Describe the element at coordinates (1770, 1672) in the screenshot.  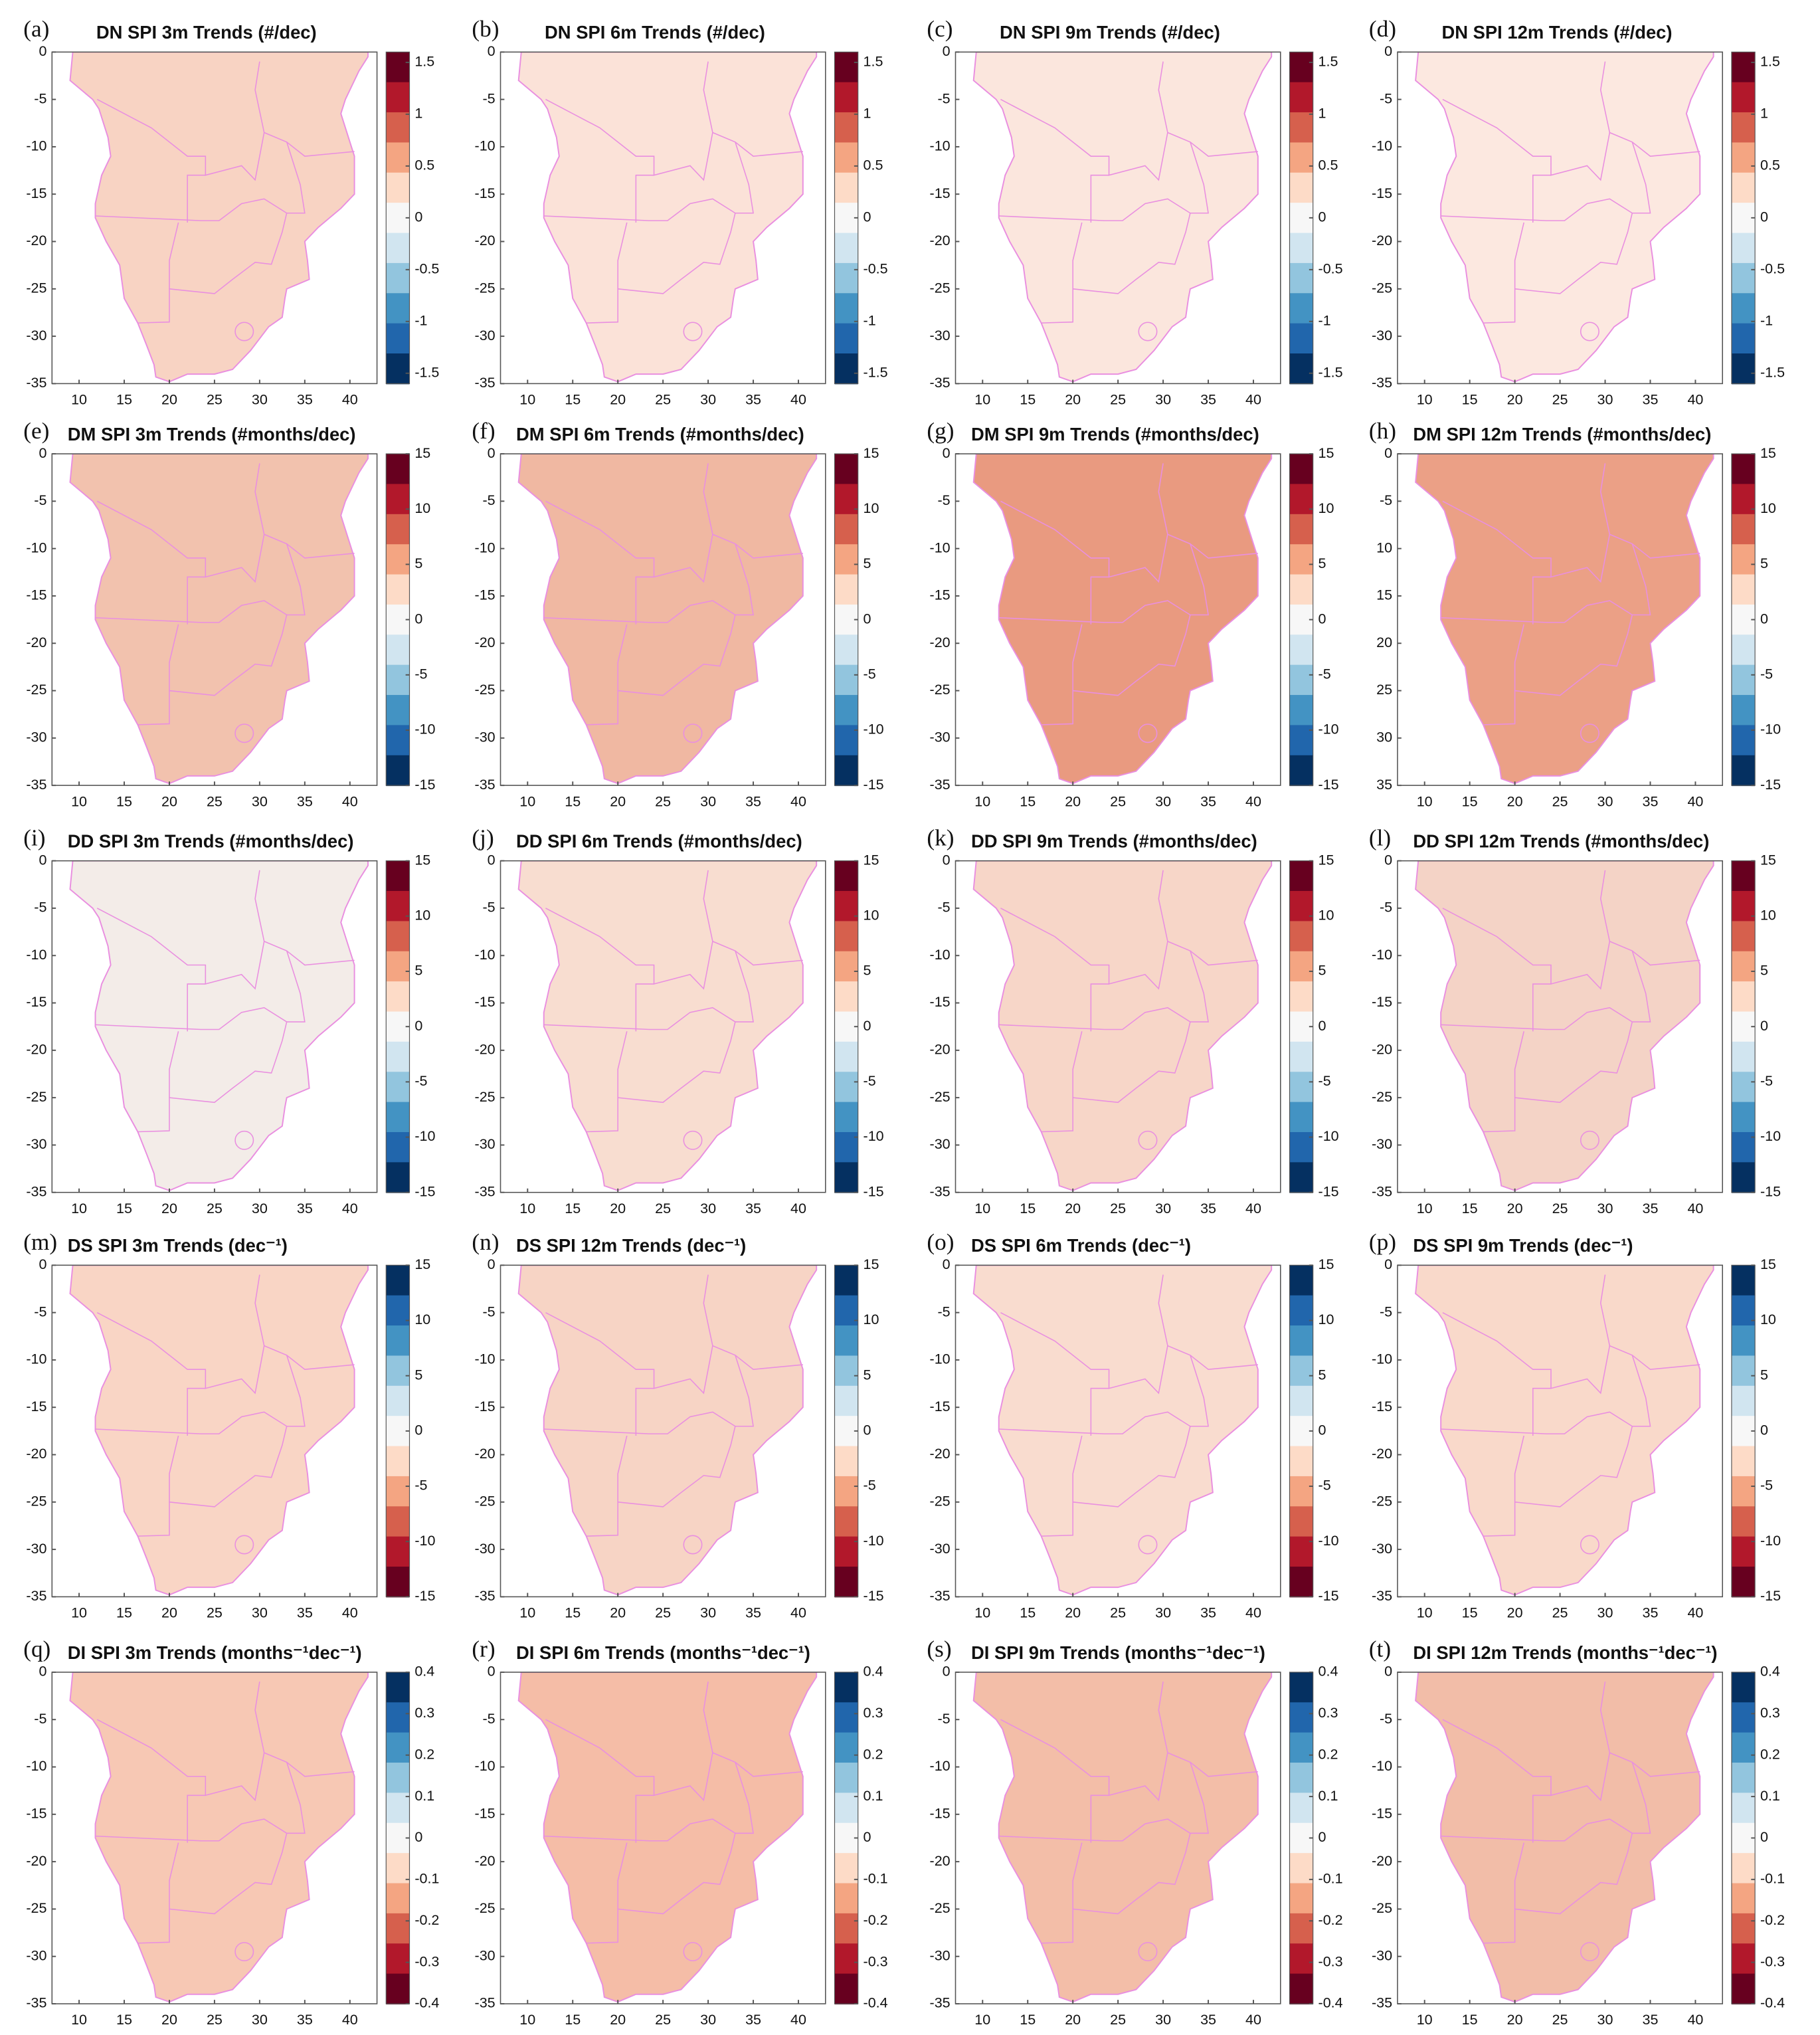
I see `colorbar-tick-label: 0.4` at that location.